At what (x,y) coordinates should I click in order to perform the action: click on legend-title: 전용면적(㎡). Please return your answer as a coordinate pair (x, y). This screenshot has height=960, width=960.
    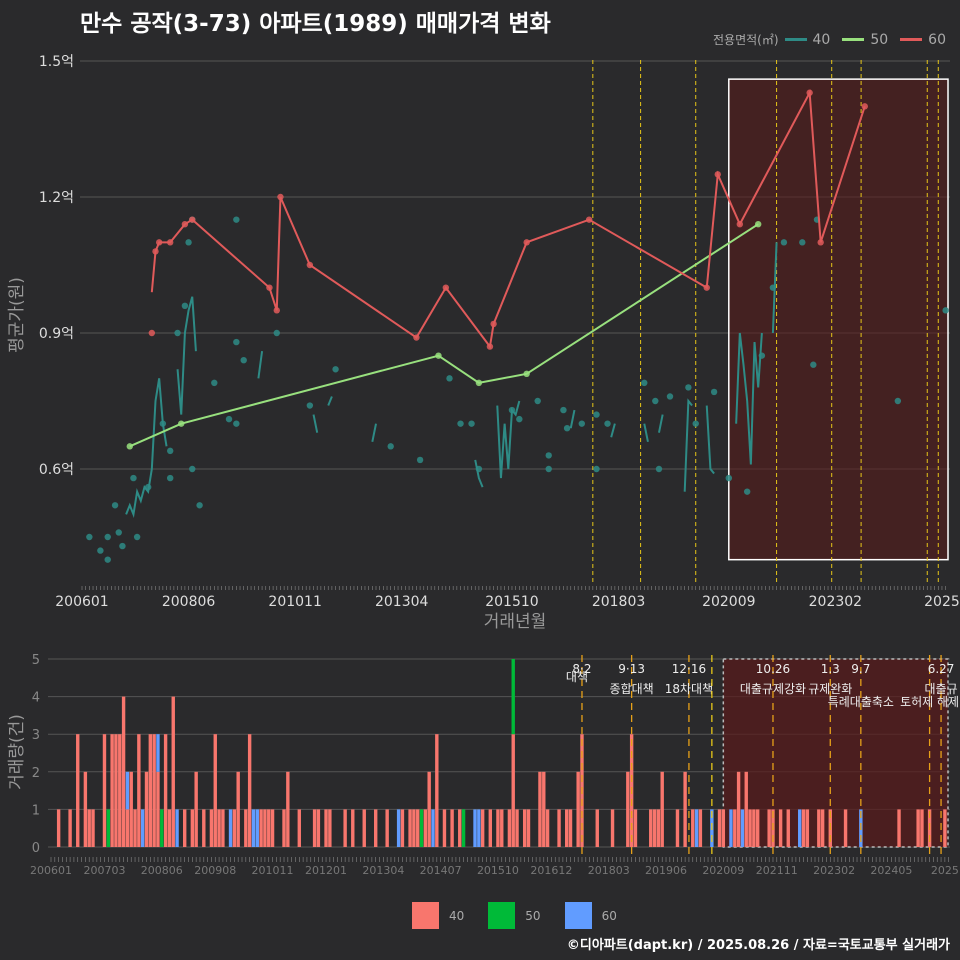
    Looking at the image, I should click on (745, 40).